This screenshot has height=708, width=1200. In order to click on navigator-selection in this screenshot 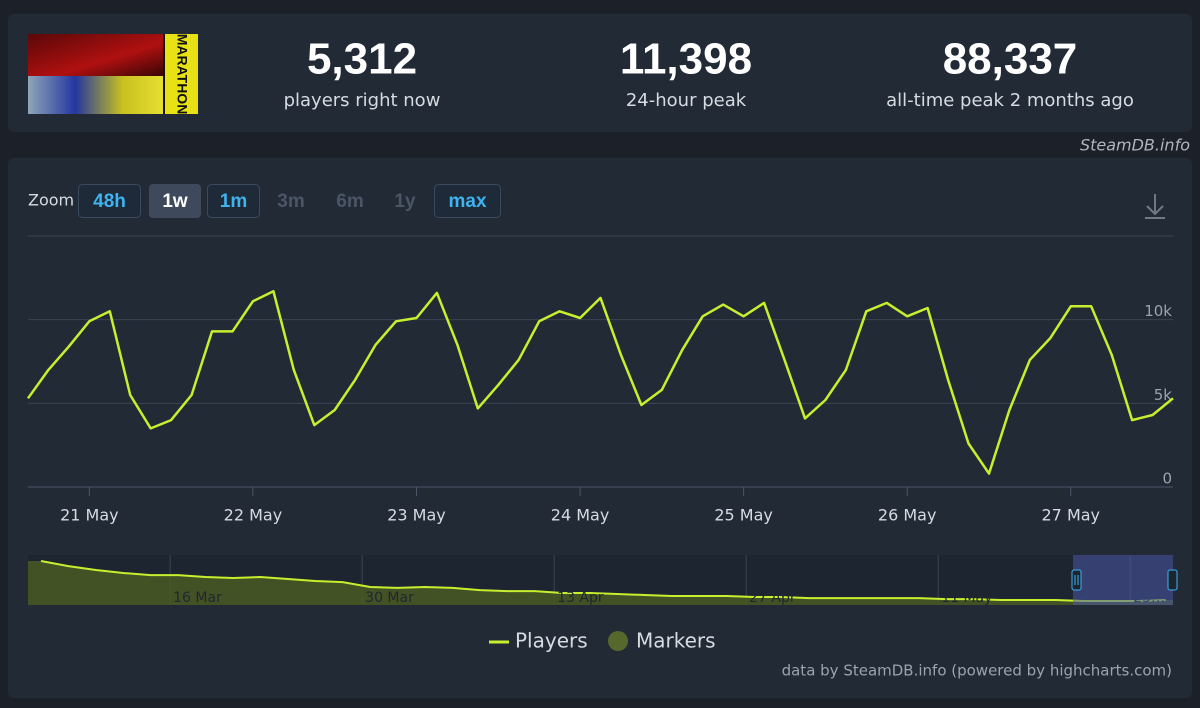, I will do `click(1123, 580)`.